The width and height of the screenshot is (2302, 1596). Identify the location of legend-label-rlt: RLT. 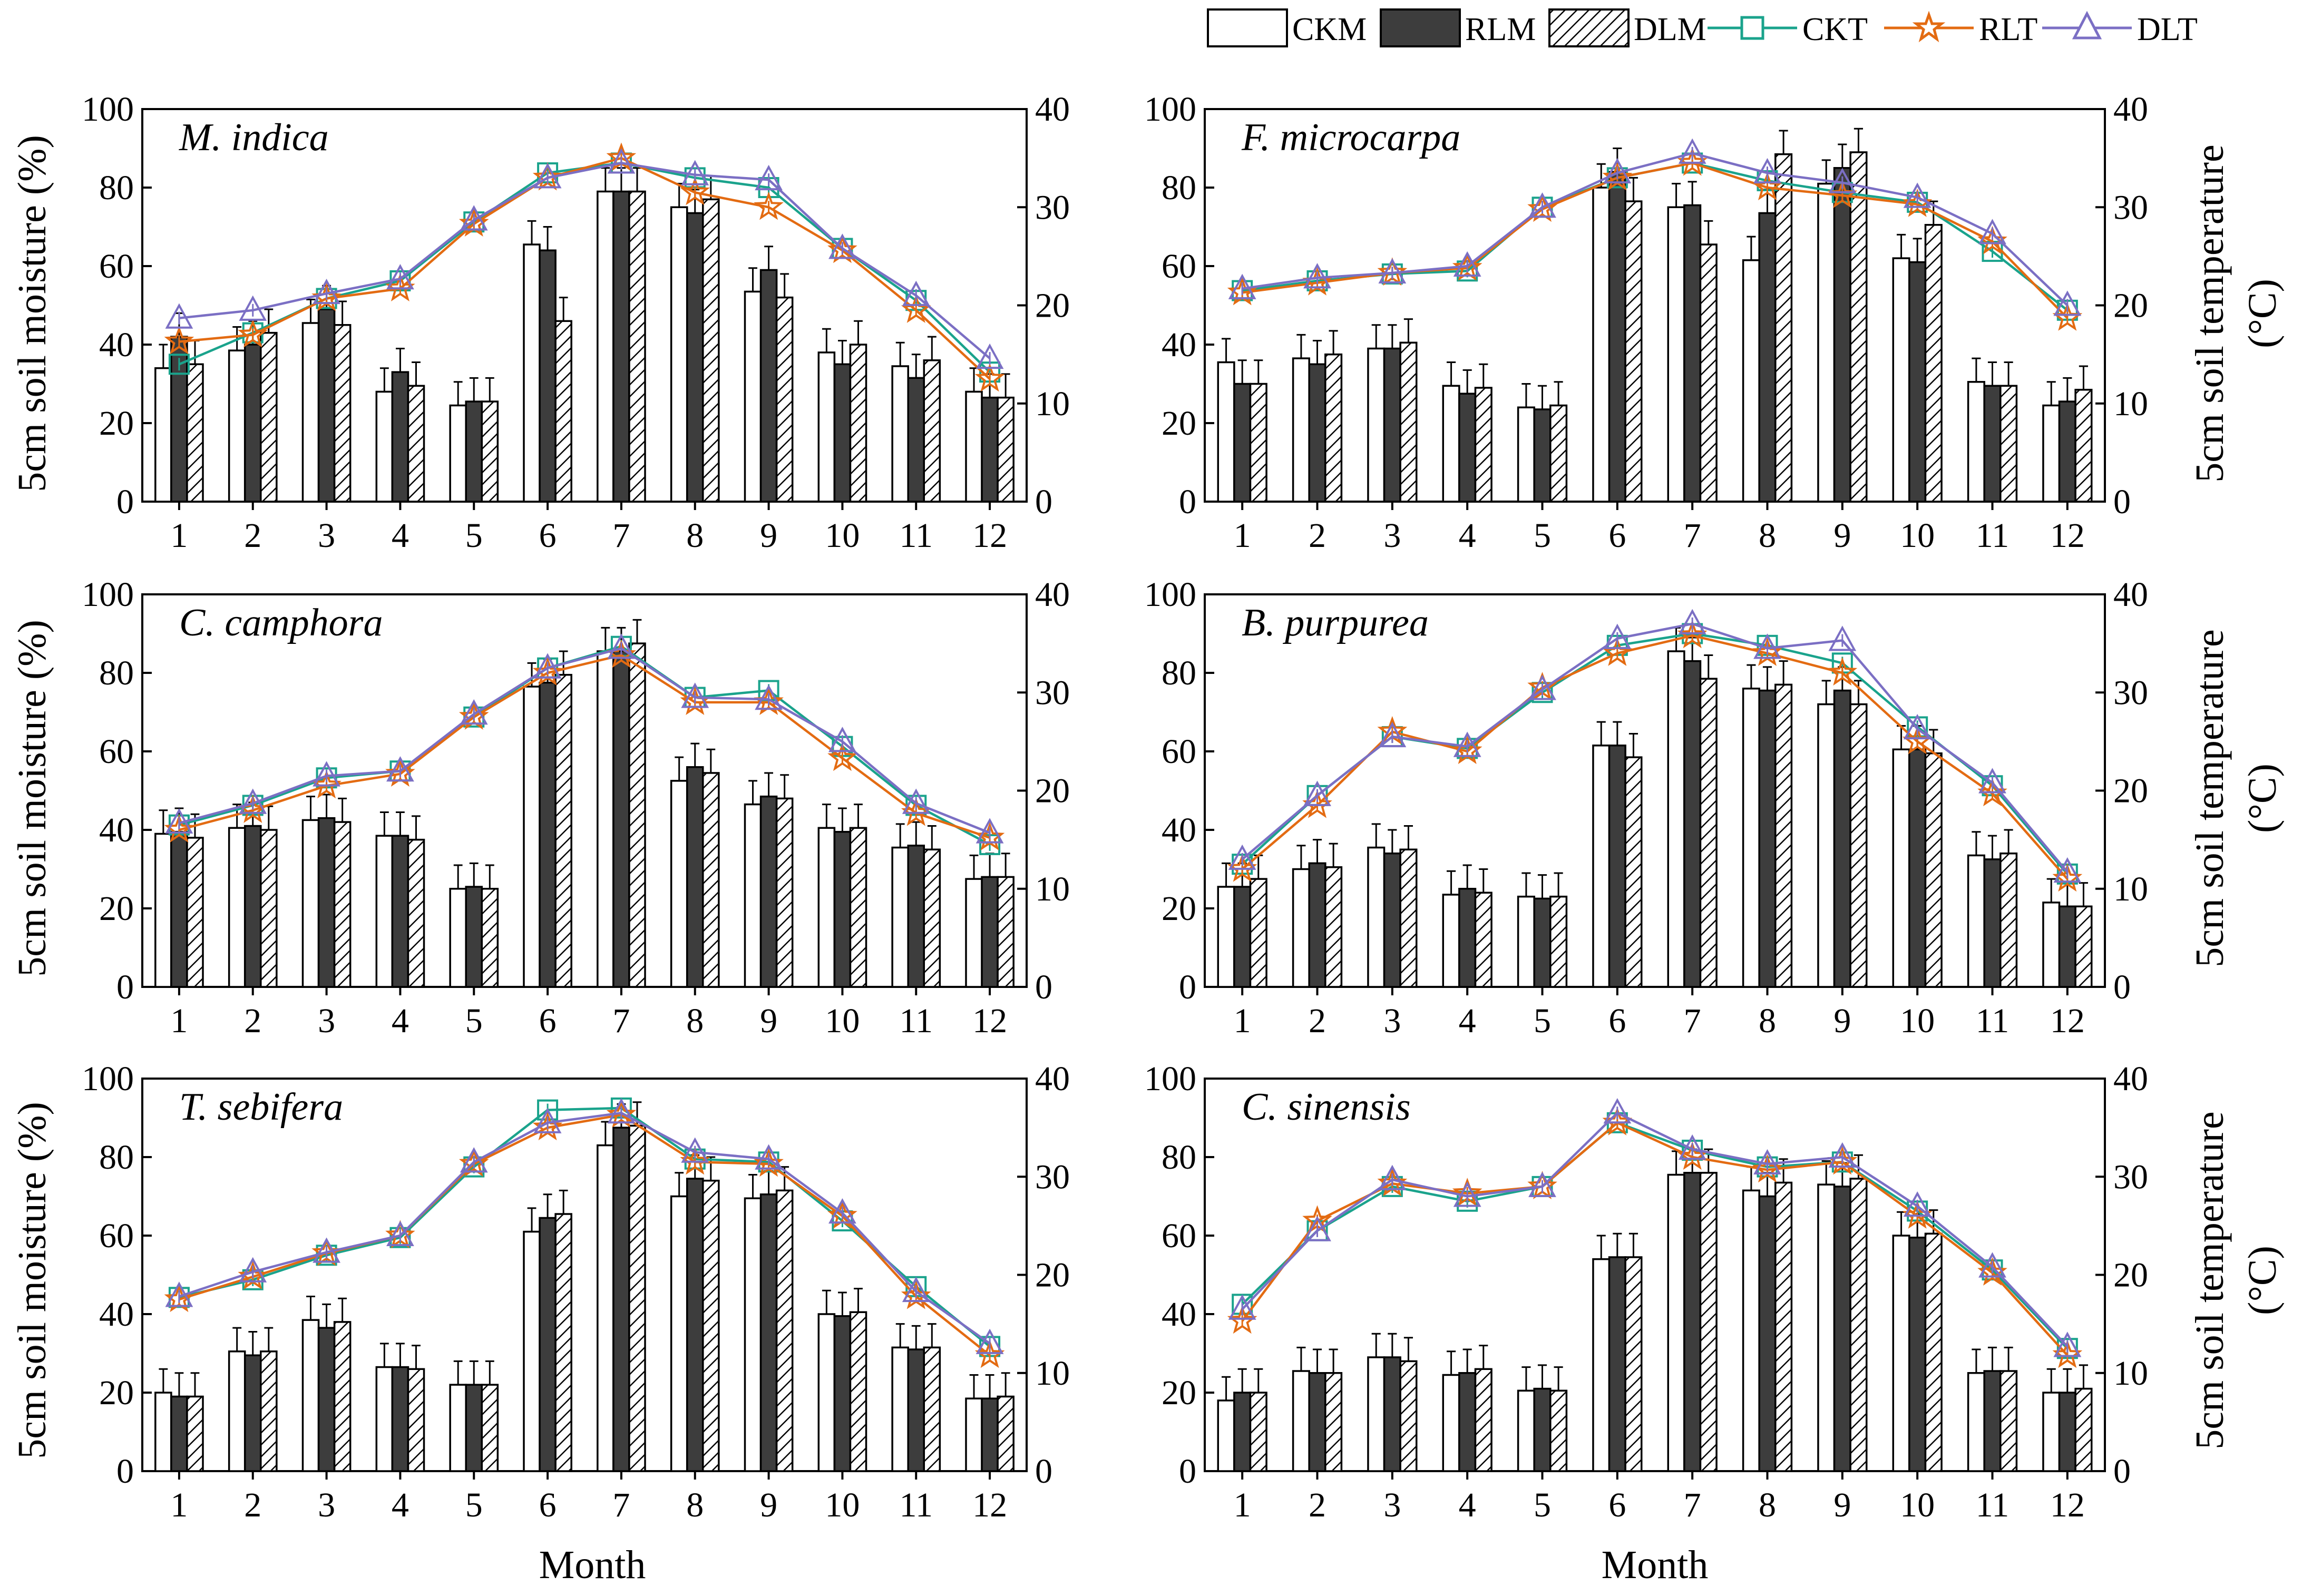
(2008, 29).